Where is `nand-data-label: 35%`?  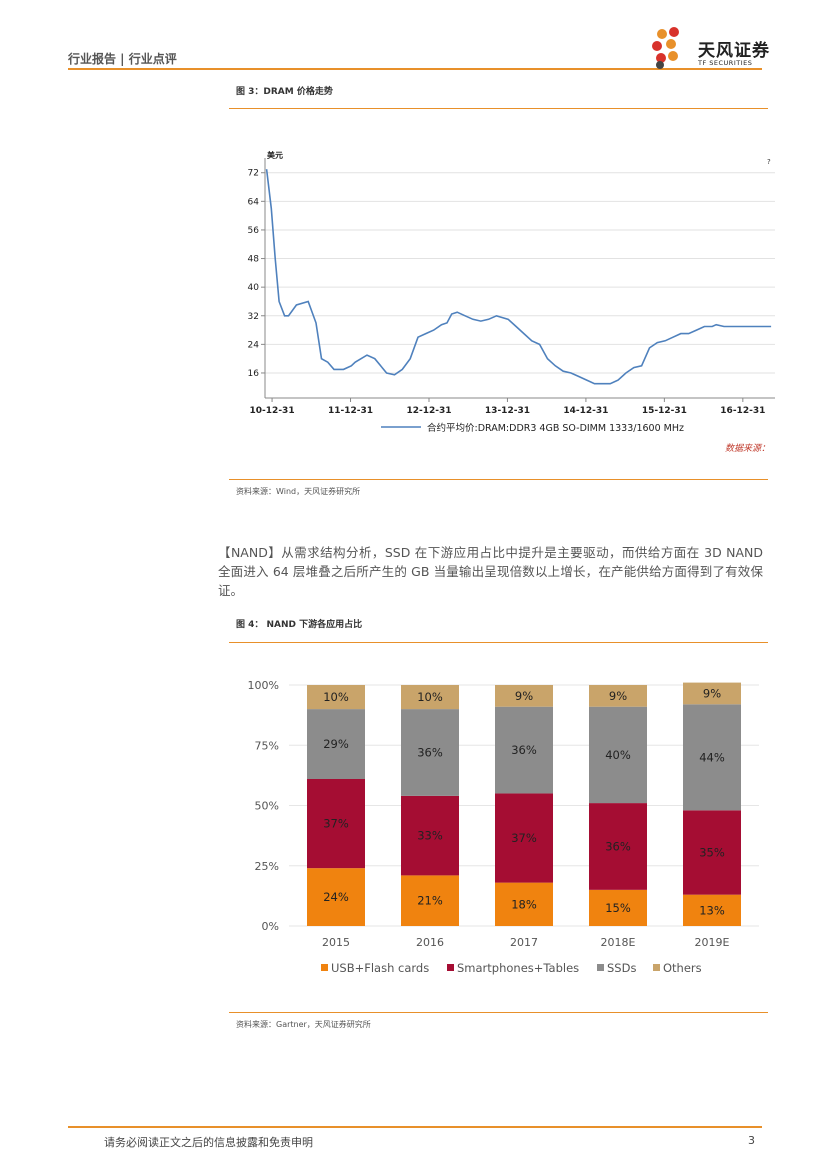
nand-data-label: 35% is located at coordinates (712, 852).